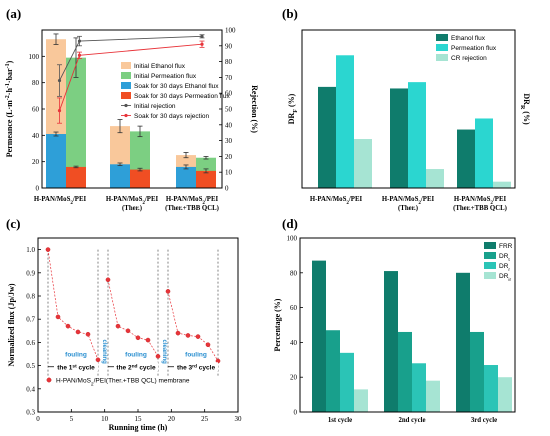 The height and width of the screenshot is (436, 550). Describe the element at coordinates (412, 420) in the screenshot. I see `category-label: 2nd cycle` at that location.